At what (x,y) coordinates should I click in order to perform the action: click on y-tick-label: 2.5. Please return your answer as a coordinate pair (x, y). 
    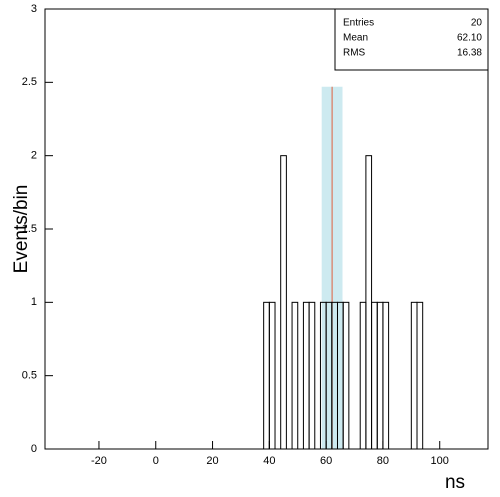
    Looking at the image, I should click on (29, 82).